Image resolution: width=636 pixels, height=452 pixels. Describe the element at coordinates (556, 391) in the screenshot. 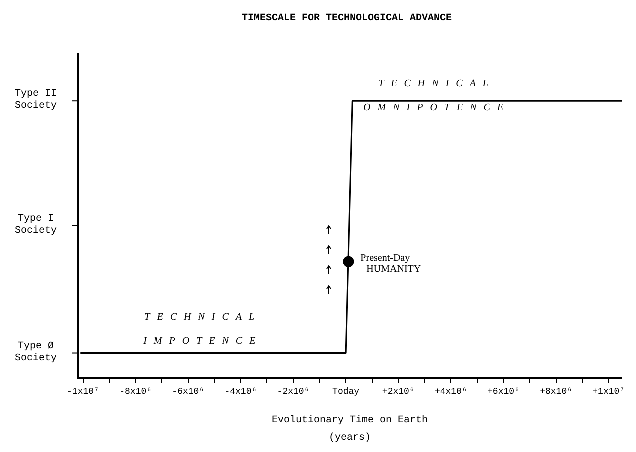

I see `x-tick-label: +8x10⁶` at that location.